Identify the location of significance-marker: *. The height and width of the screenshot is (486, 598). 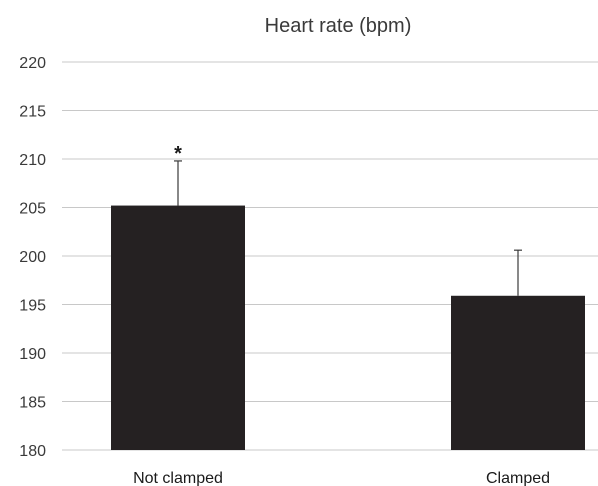
(178, 154).